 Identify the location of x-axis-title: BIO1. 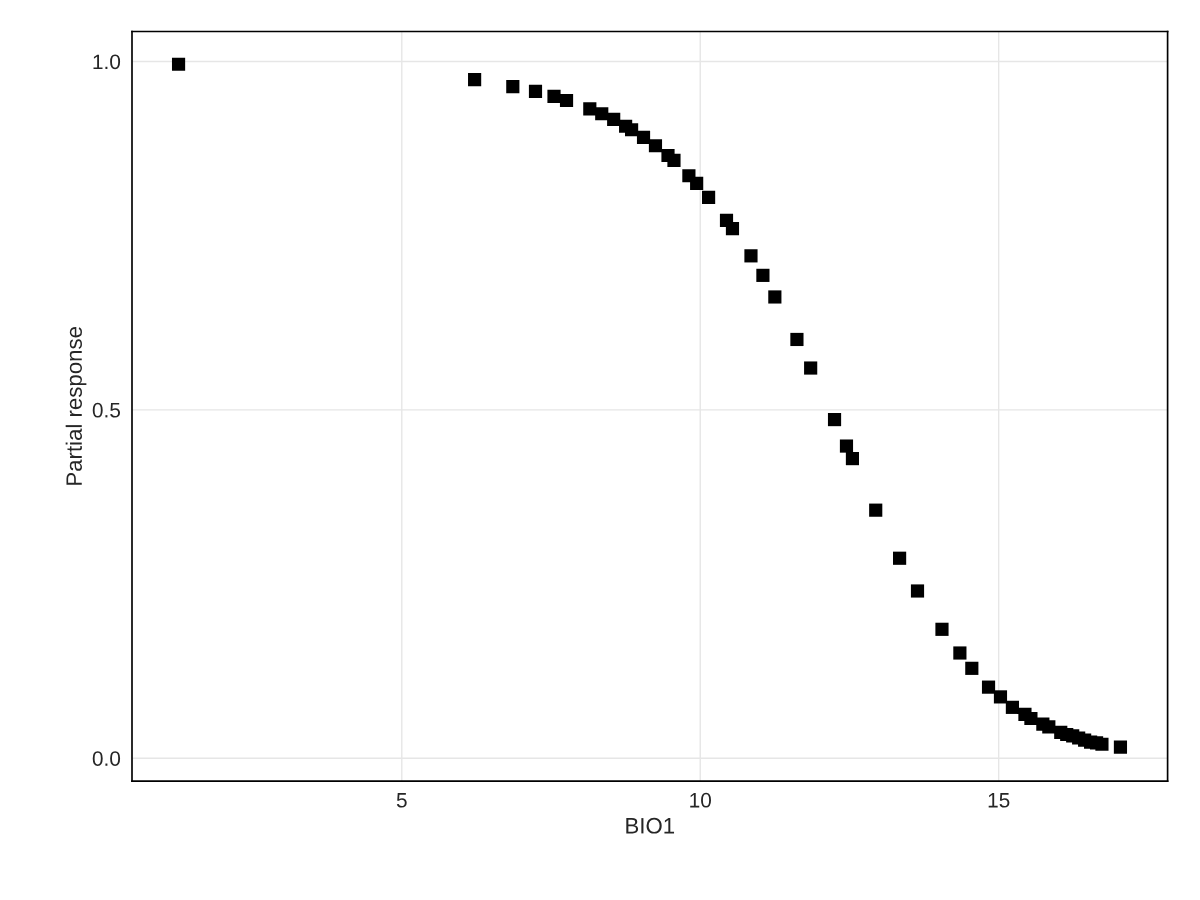
(650, 825).